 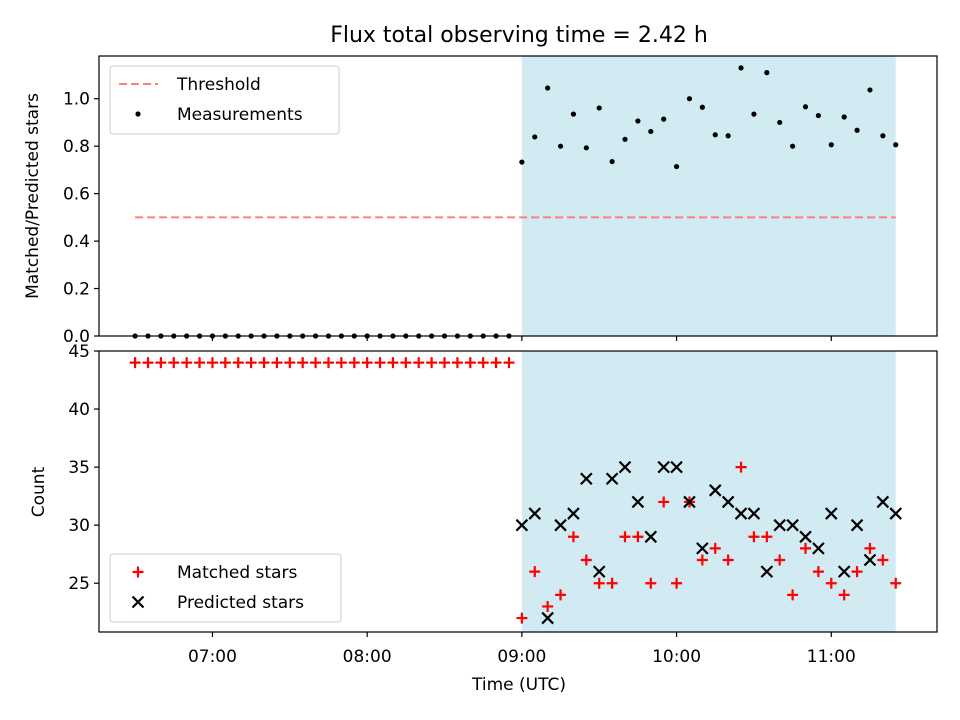 I want to click on bottom-y-tick-label: 40, so click(x=79, y=410).